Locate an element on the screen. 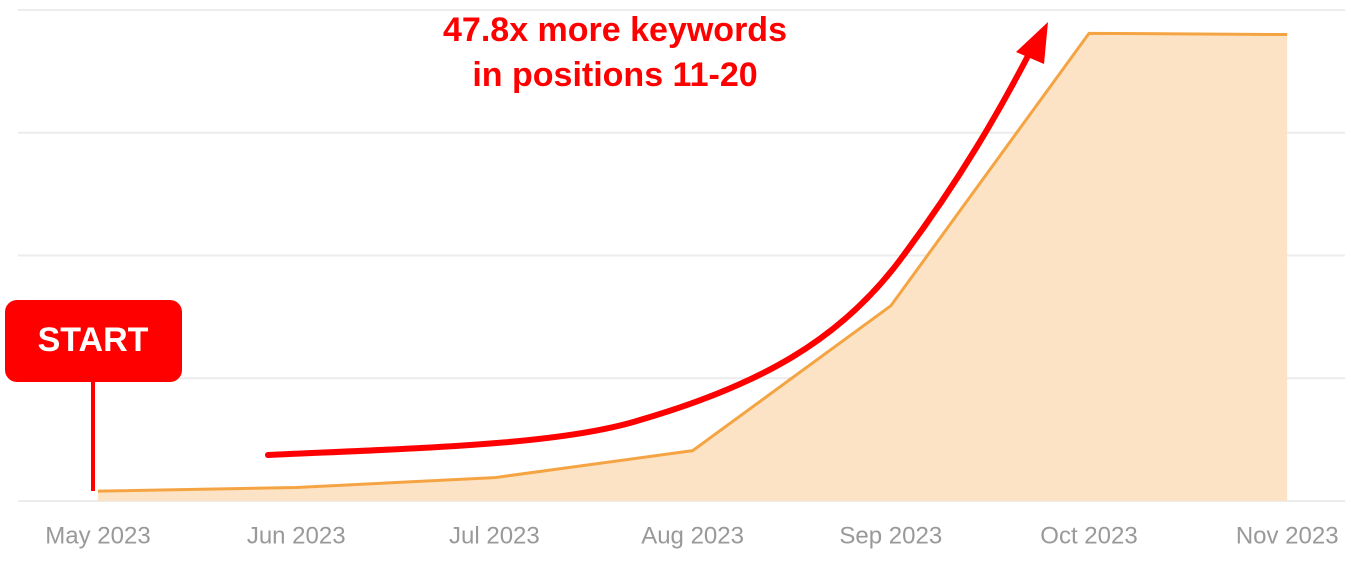 This screenshot has height=564, width=1351. x-tick-label: Sep 2023 is located at coordinates (890, 535).